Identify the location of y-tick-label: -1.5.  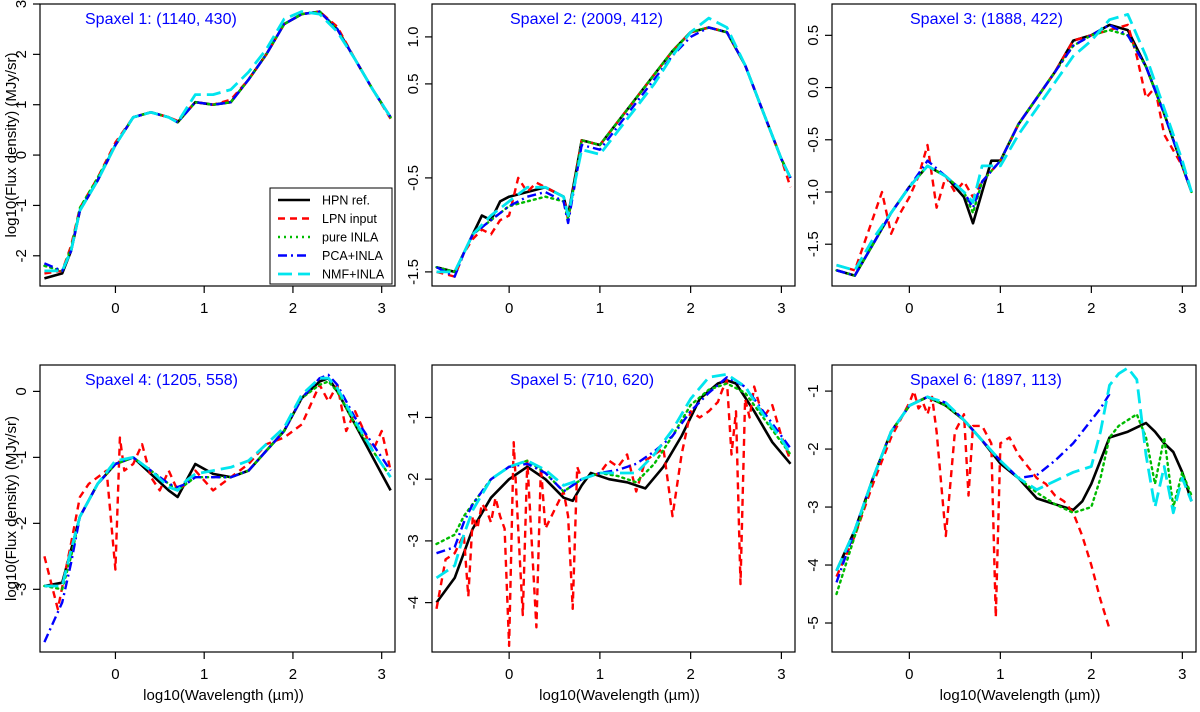
(413, 272).